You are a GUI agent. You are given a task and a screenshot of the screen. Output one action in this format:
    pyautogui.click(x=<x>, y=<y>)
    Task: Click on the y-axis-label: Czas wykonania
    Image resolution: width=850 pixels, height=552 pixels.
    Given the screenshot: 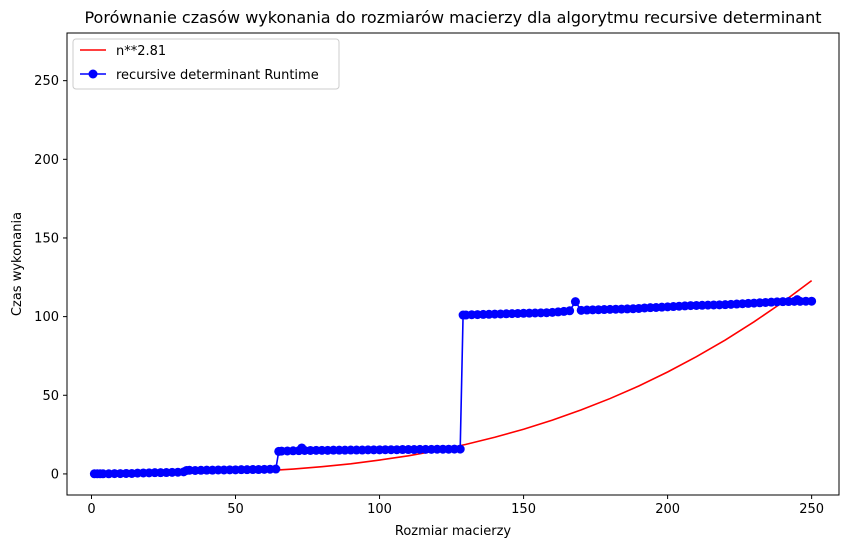 What is the action you would take?
    pyautogui.click(x=17, y=264)
    